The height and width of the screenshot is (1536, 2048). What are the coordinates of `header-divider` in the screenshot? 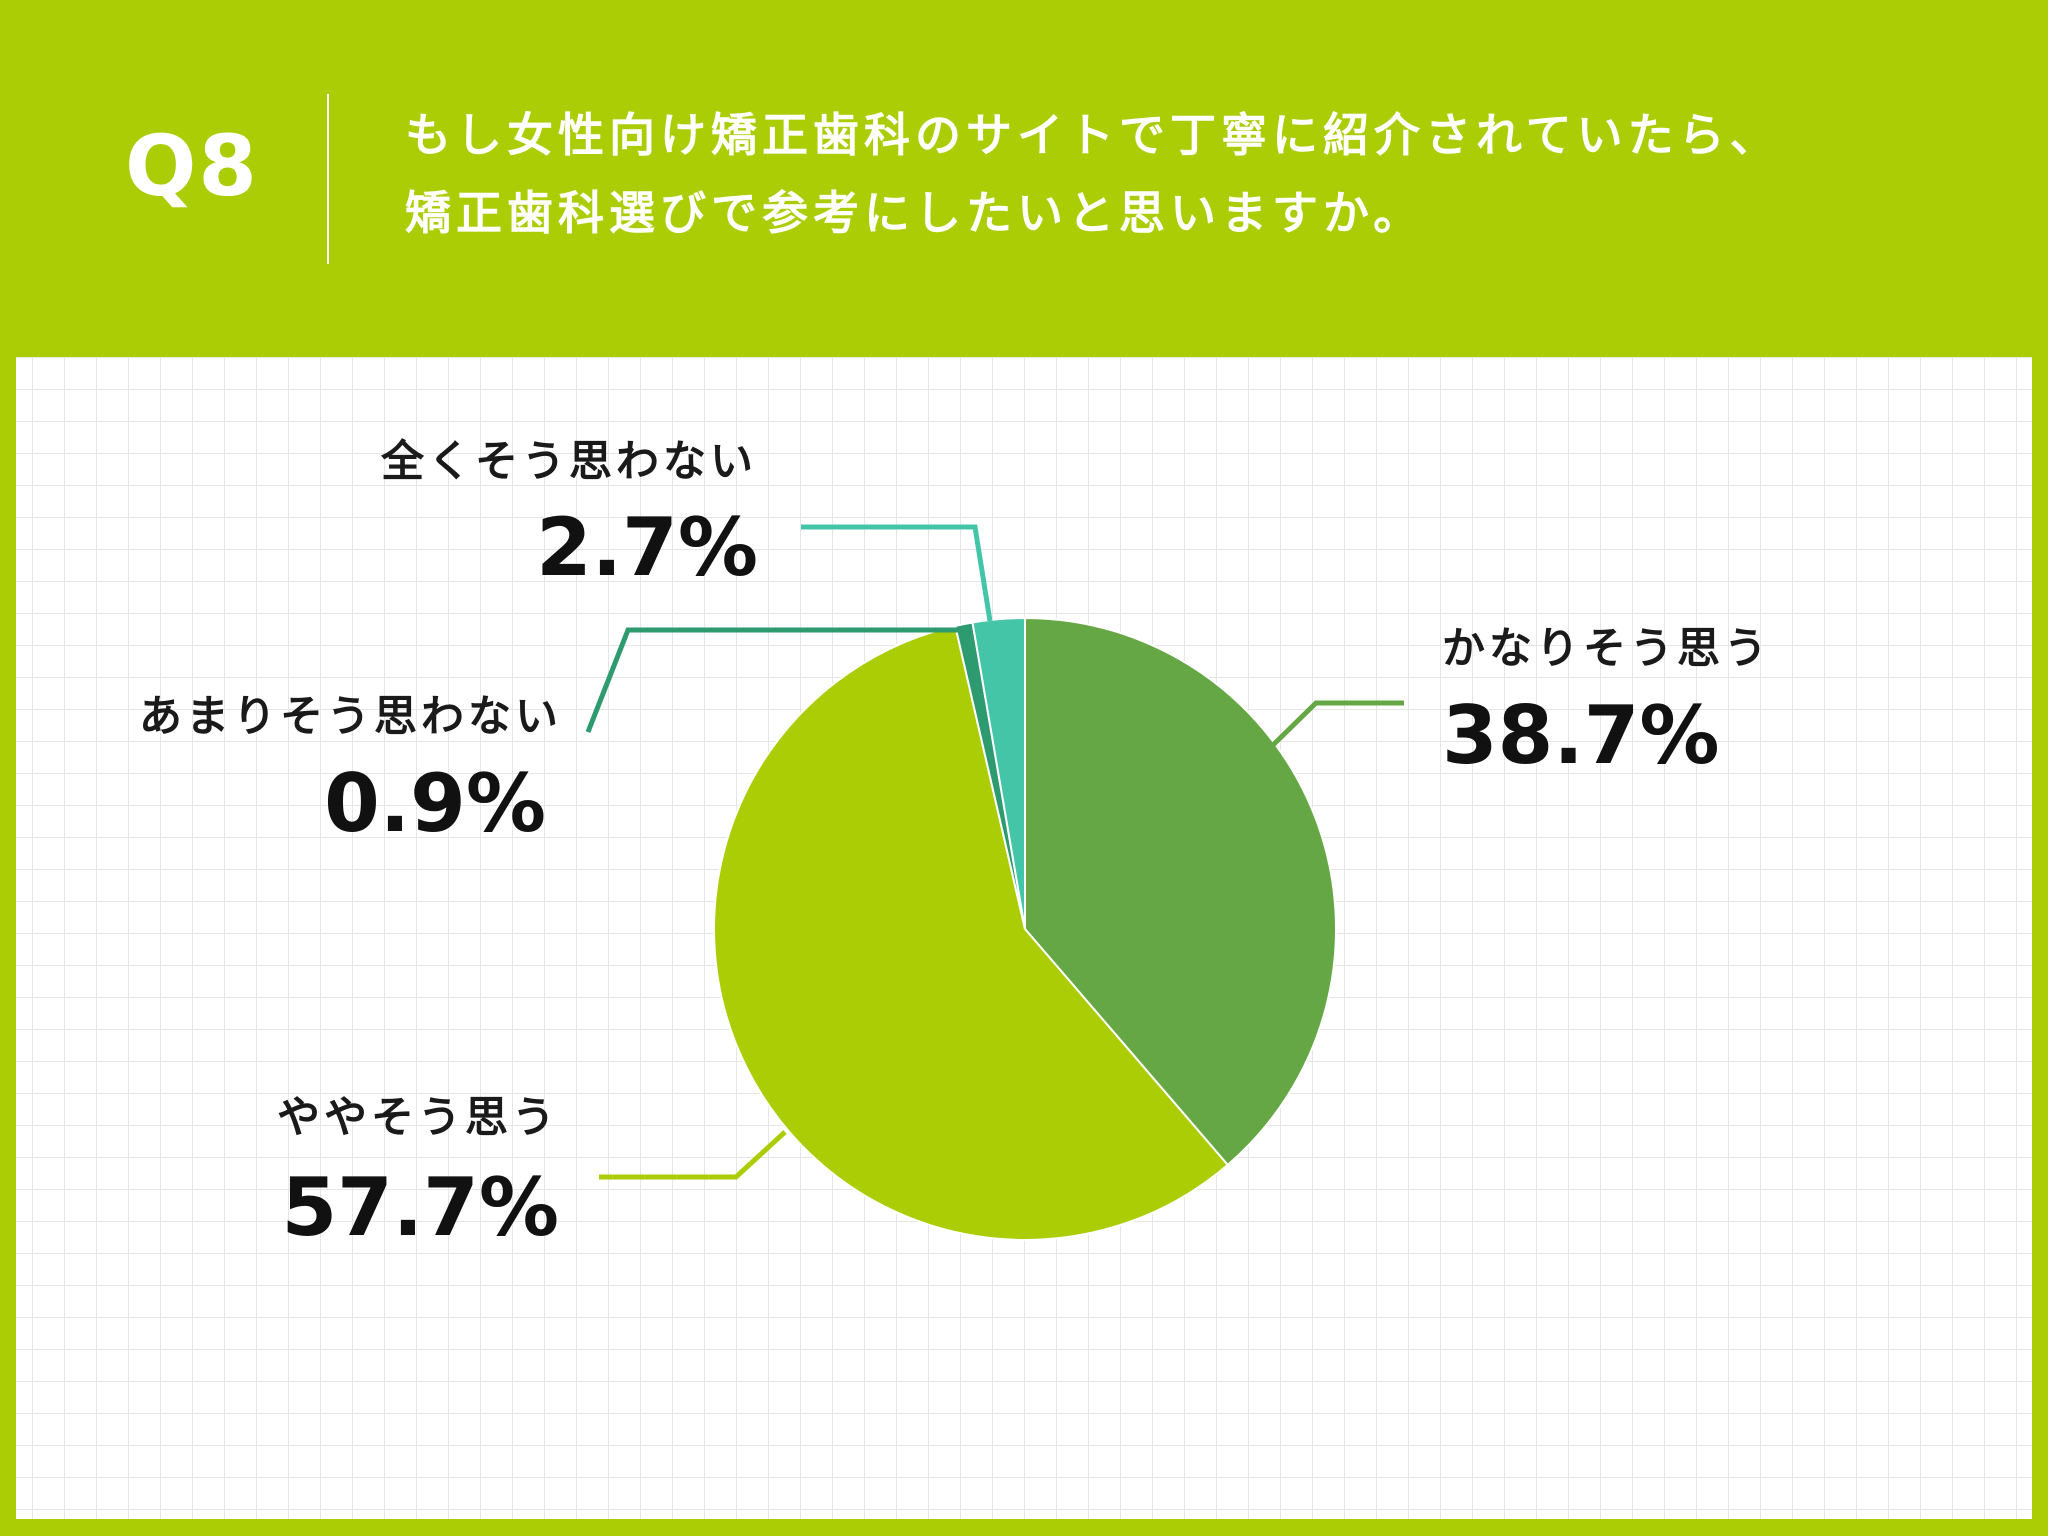 It's located at (328, 179).